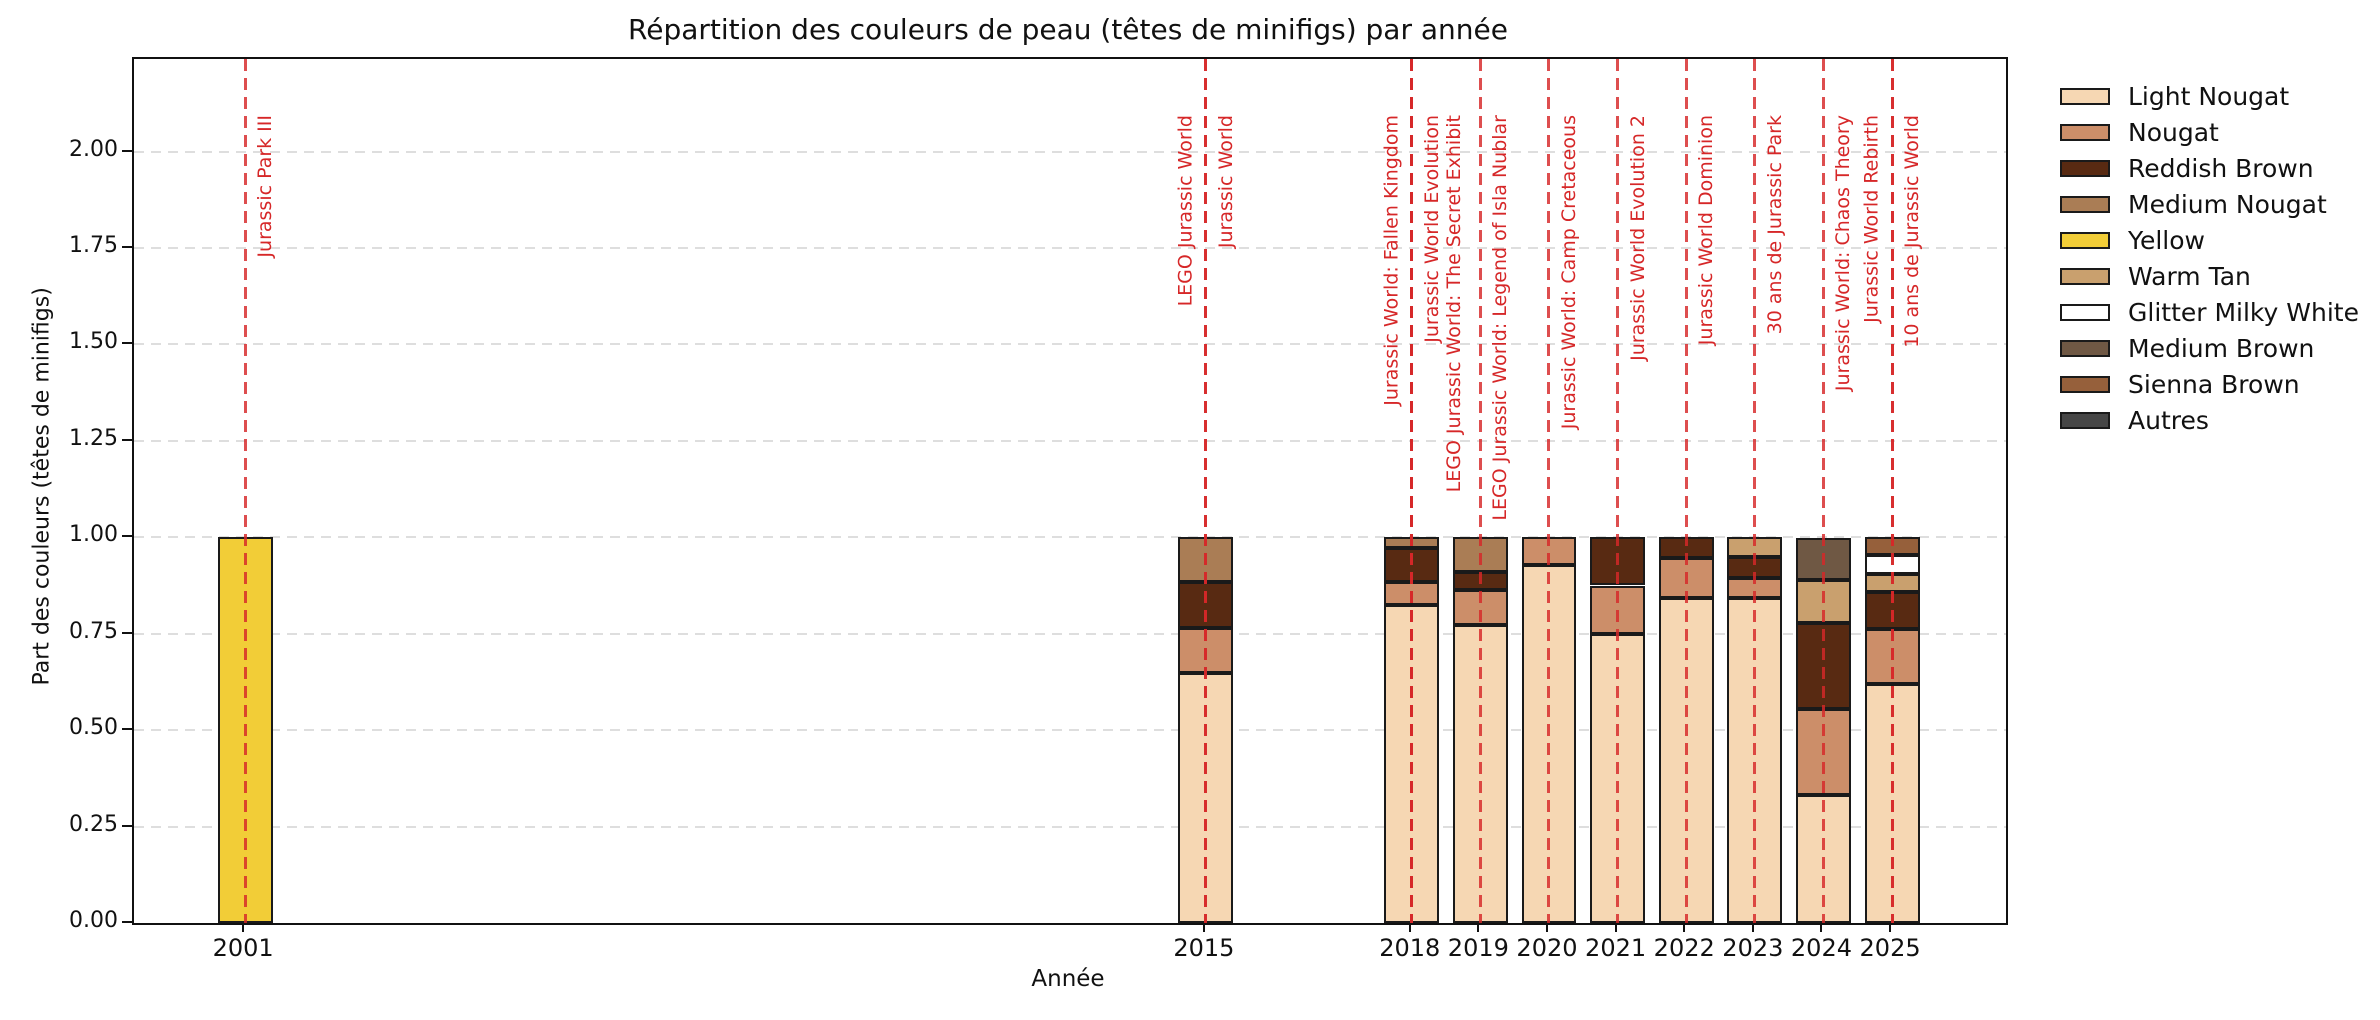  What do you see at coordinates (1068, 979) in the screenshot?
I see `x-axis-label: Année` at bounding box center [1068, 979].